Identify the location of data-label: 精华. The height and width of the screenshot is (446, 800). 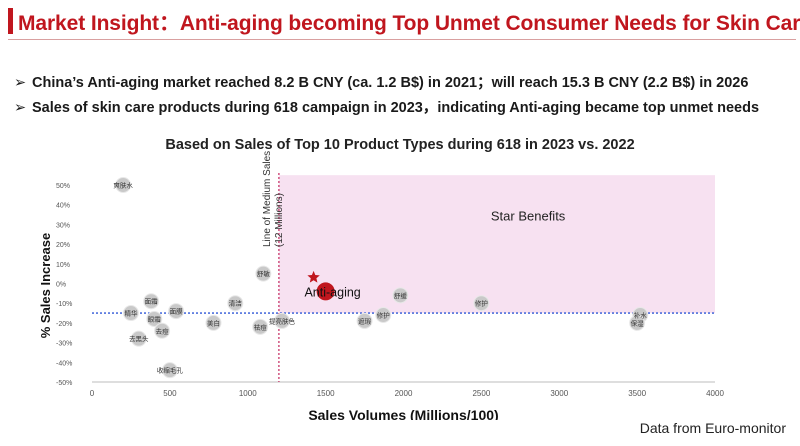
(131, 313).